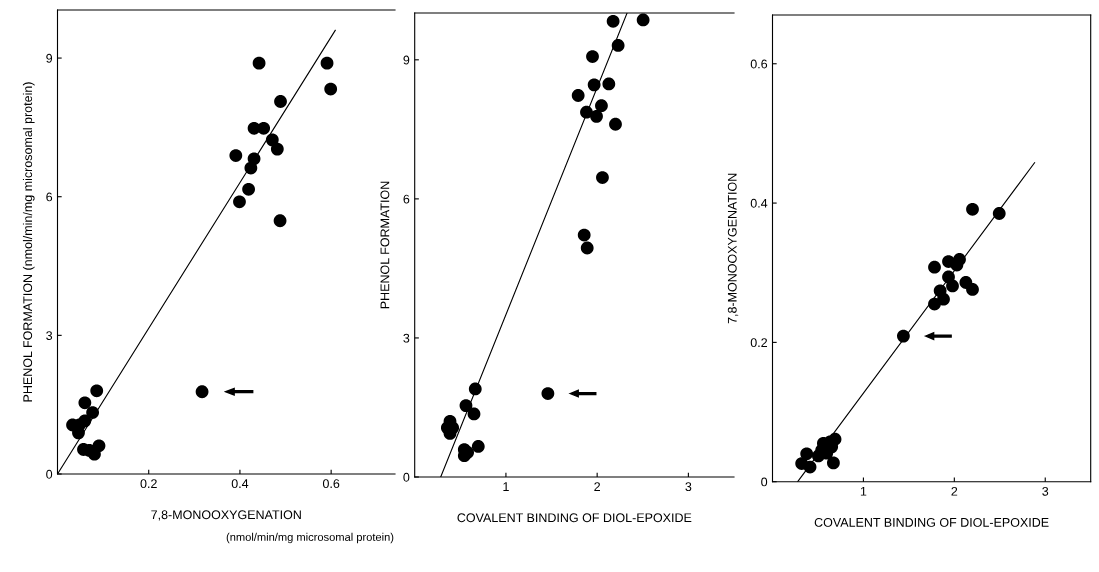 This screenshot has width=1099, height=572. Describe the element at coordinates (733, 248) in the screenshot. I see `y-axis-title: 7,8-MONOOXYGENATION` at that location.